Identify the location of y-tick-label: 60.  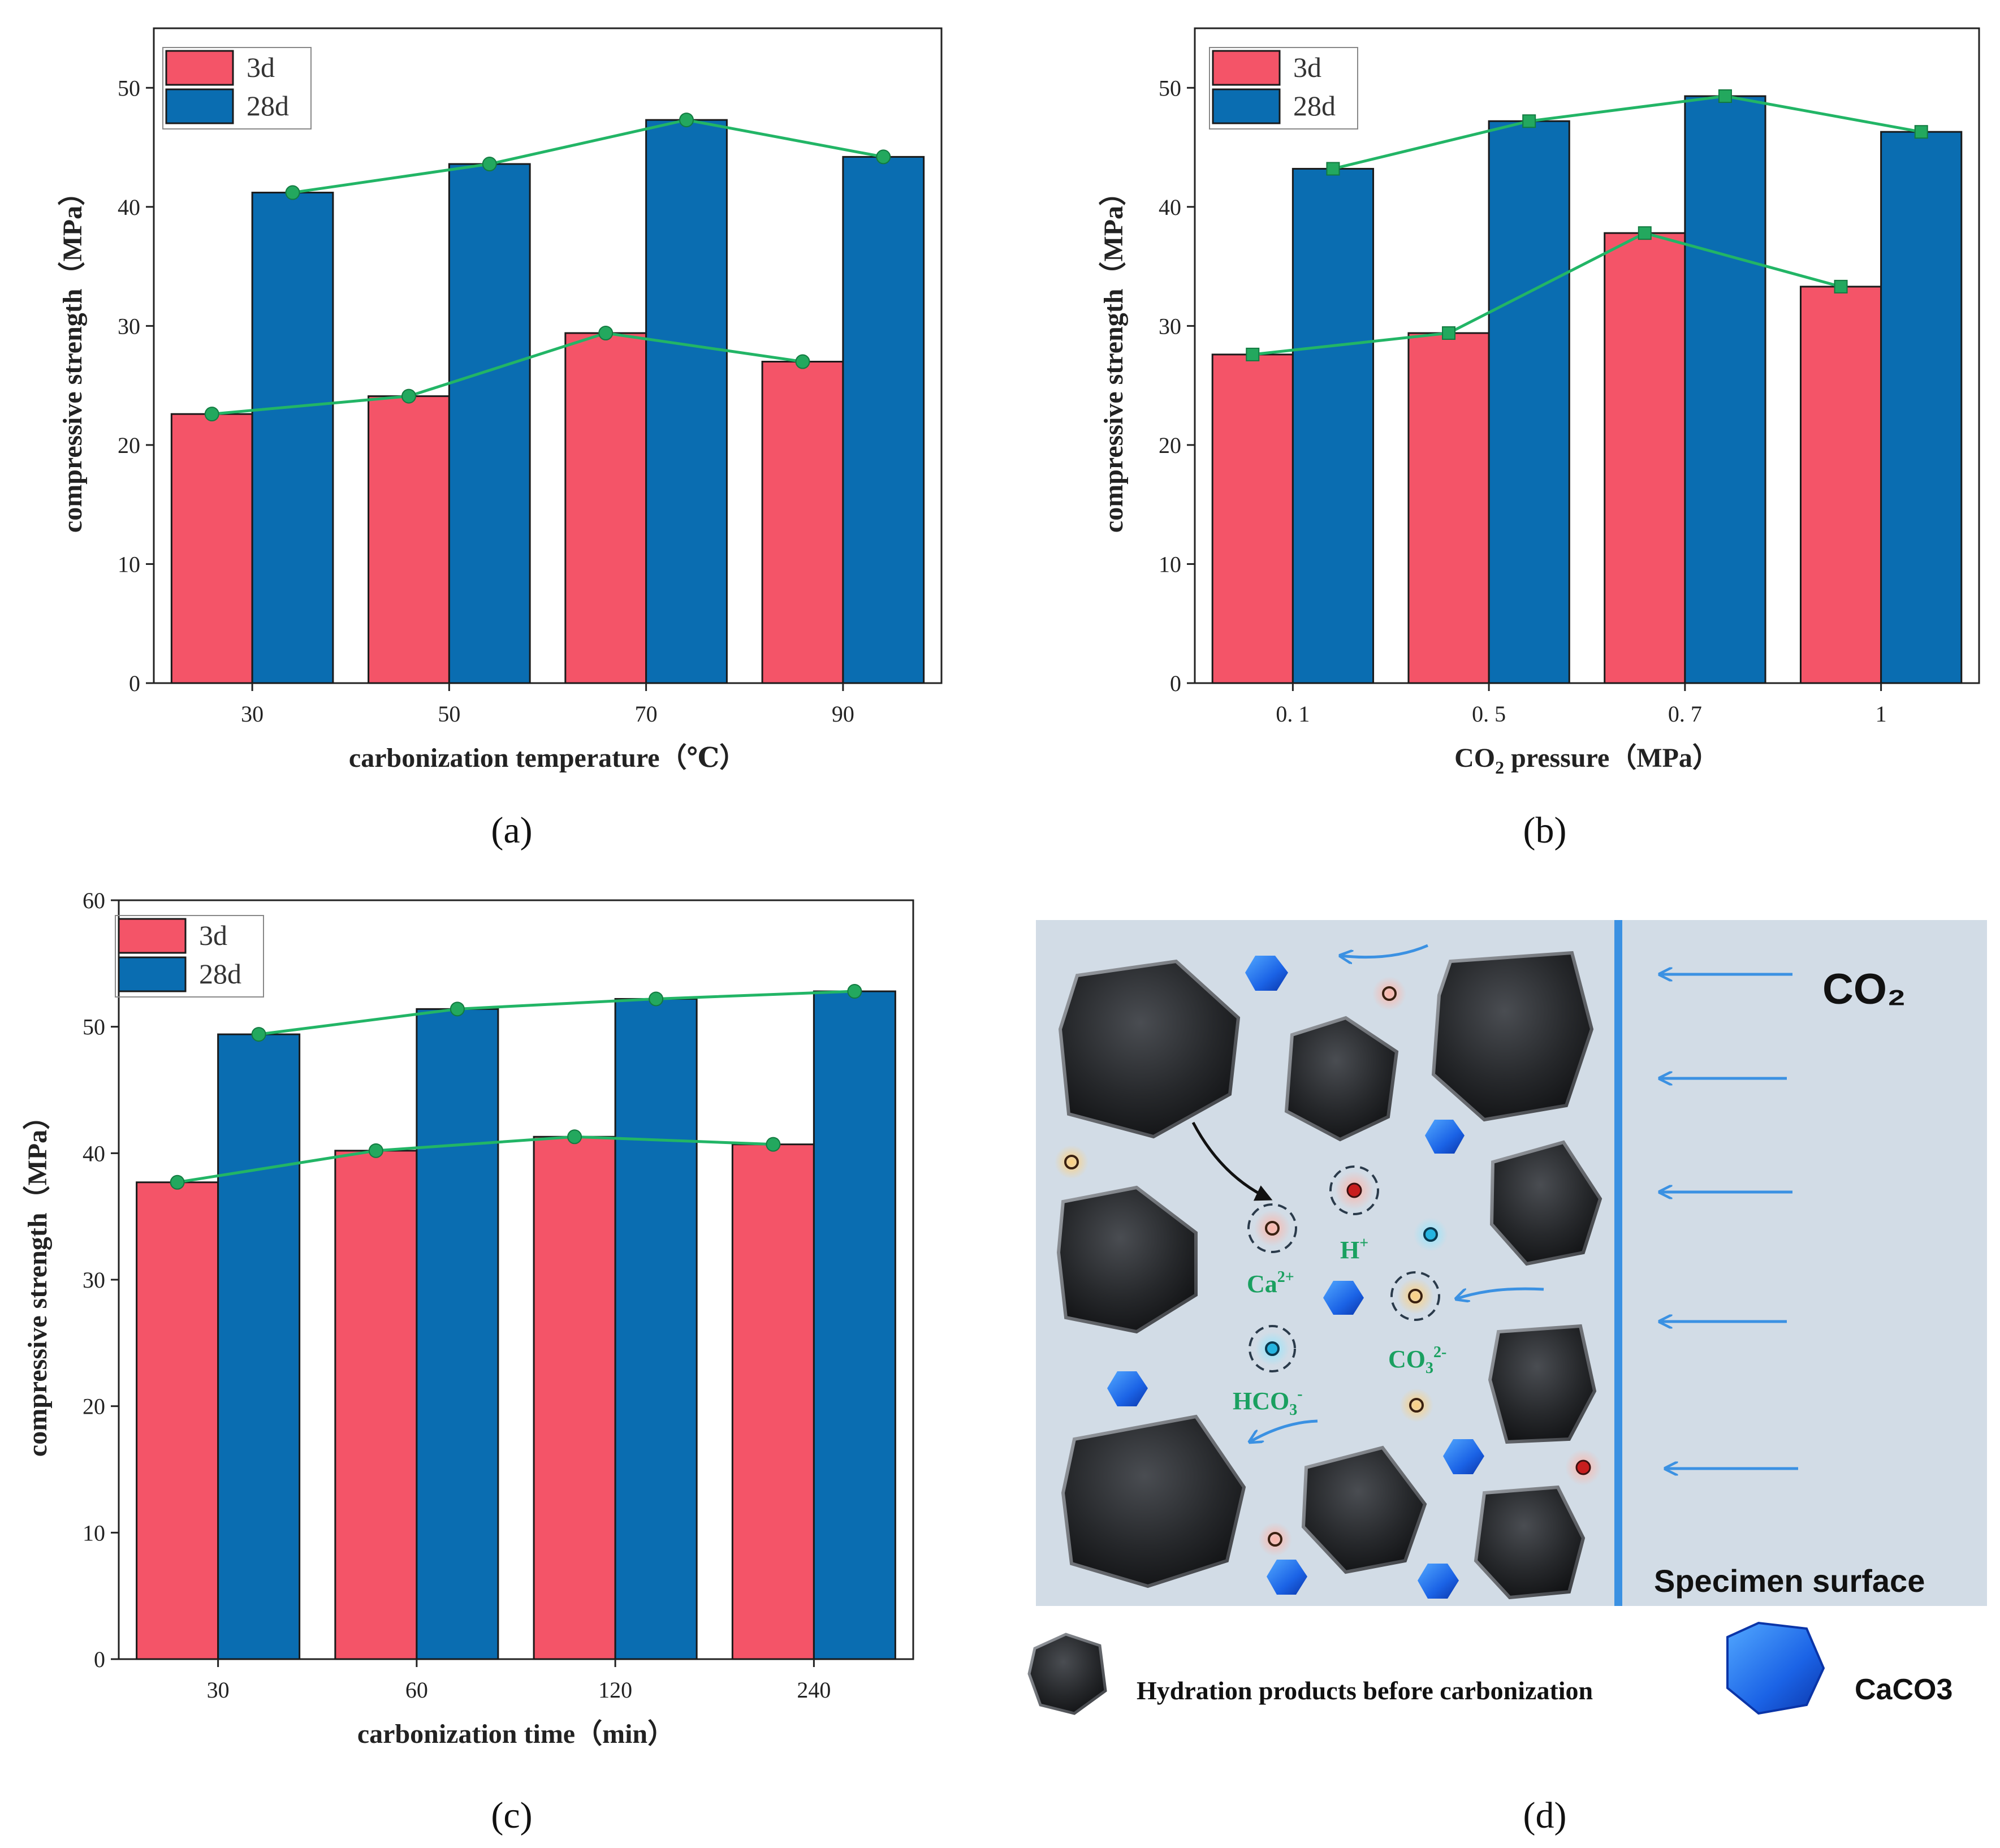
(94, 900).